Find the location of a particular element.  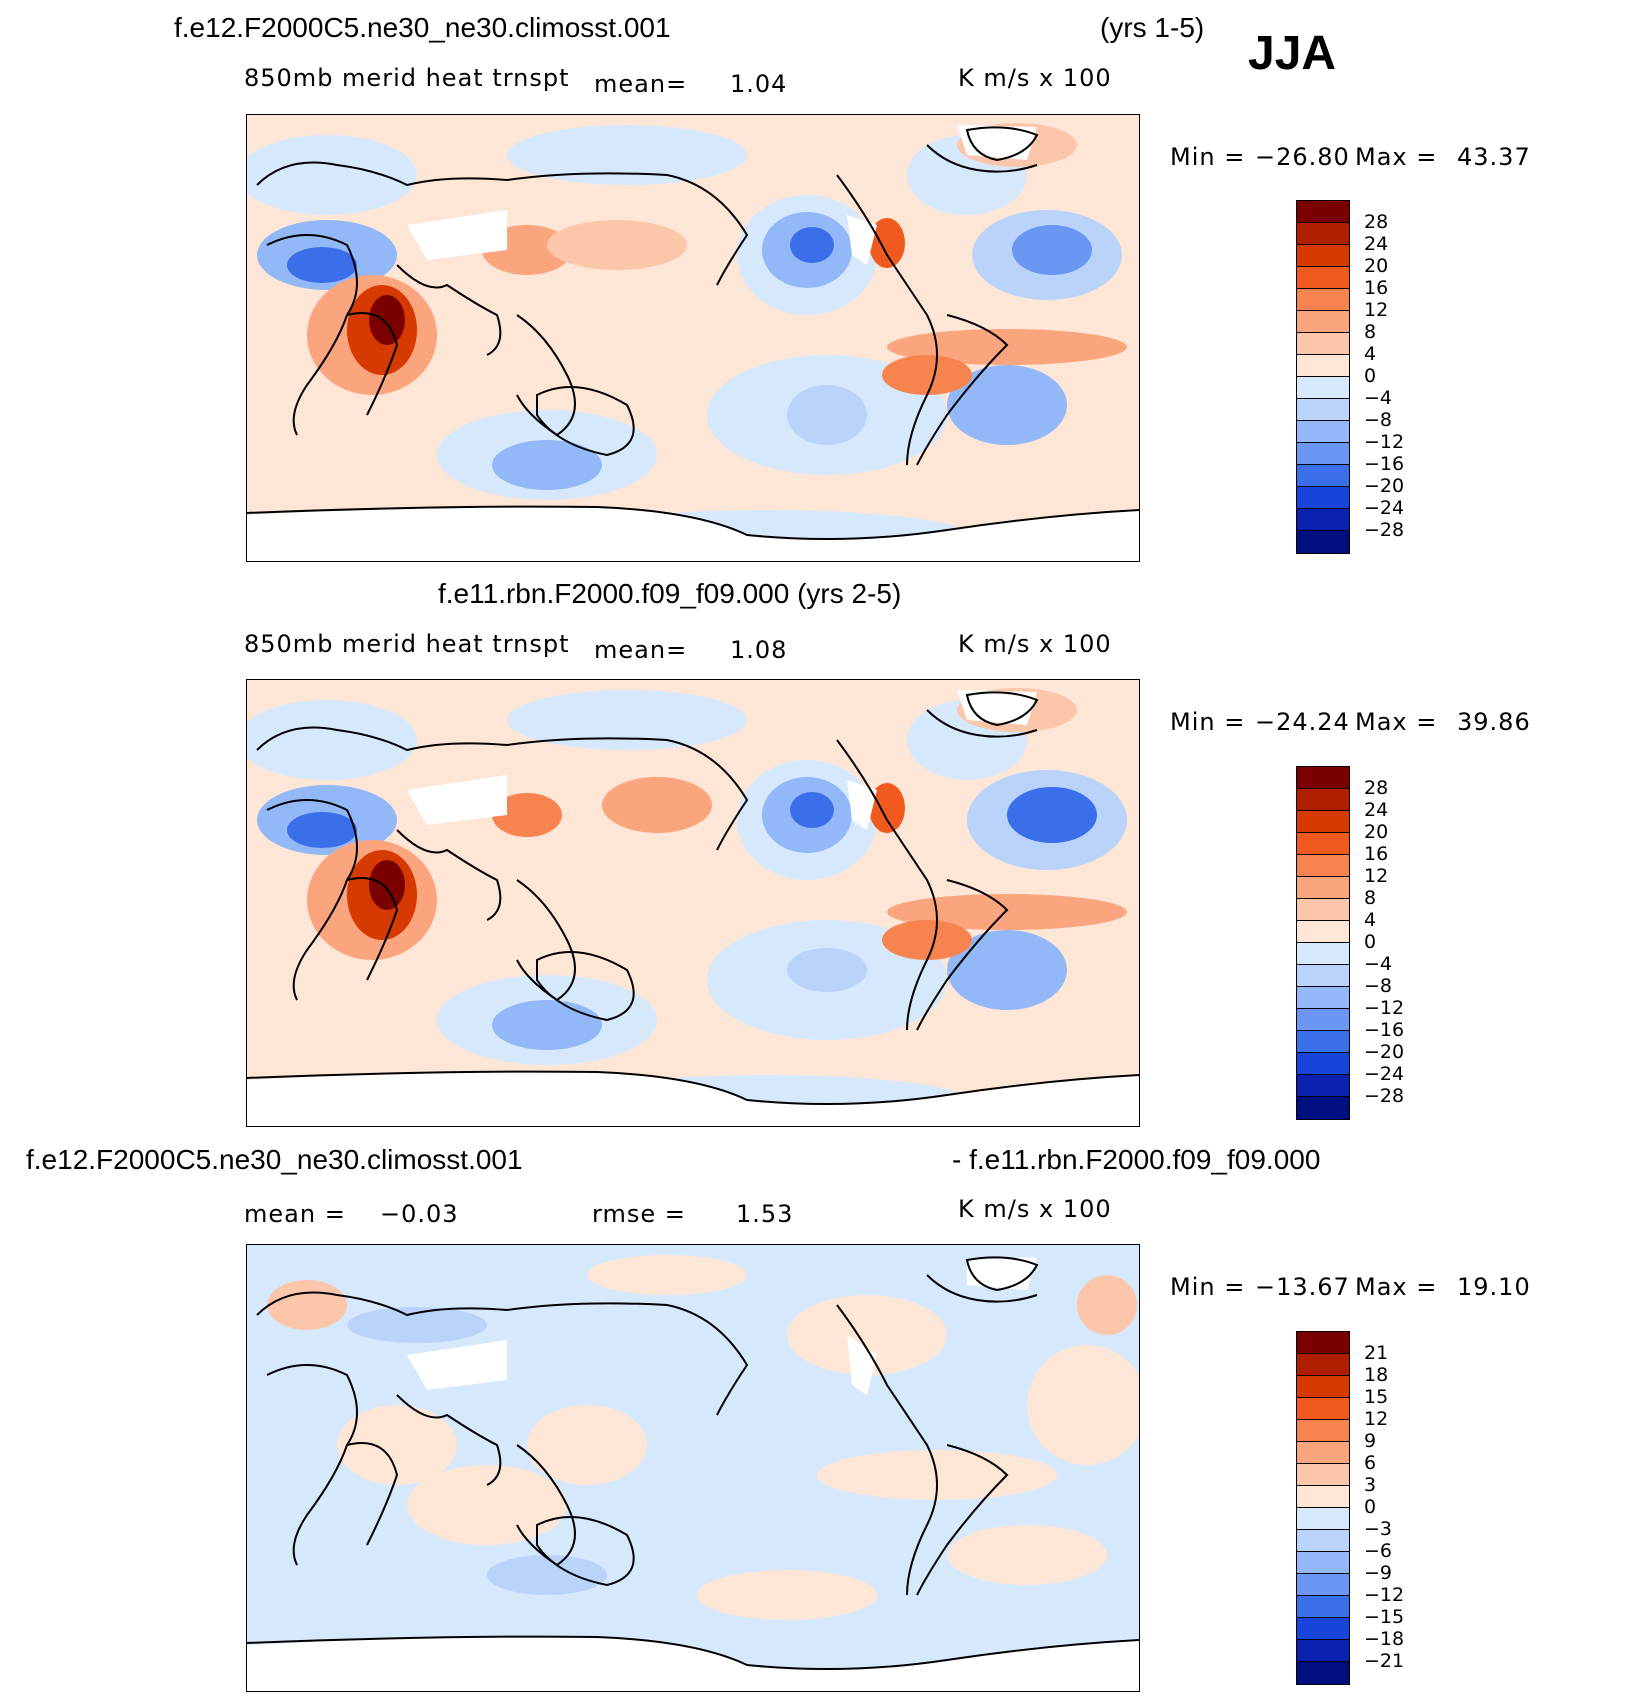

panel2-colorbar-tick: −8 is located at coordinates (1378, 986).